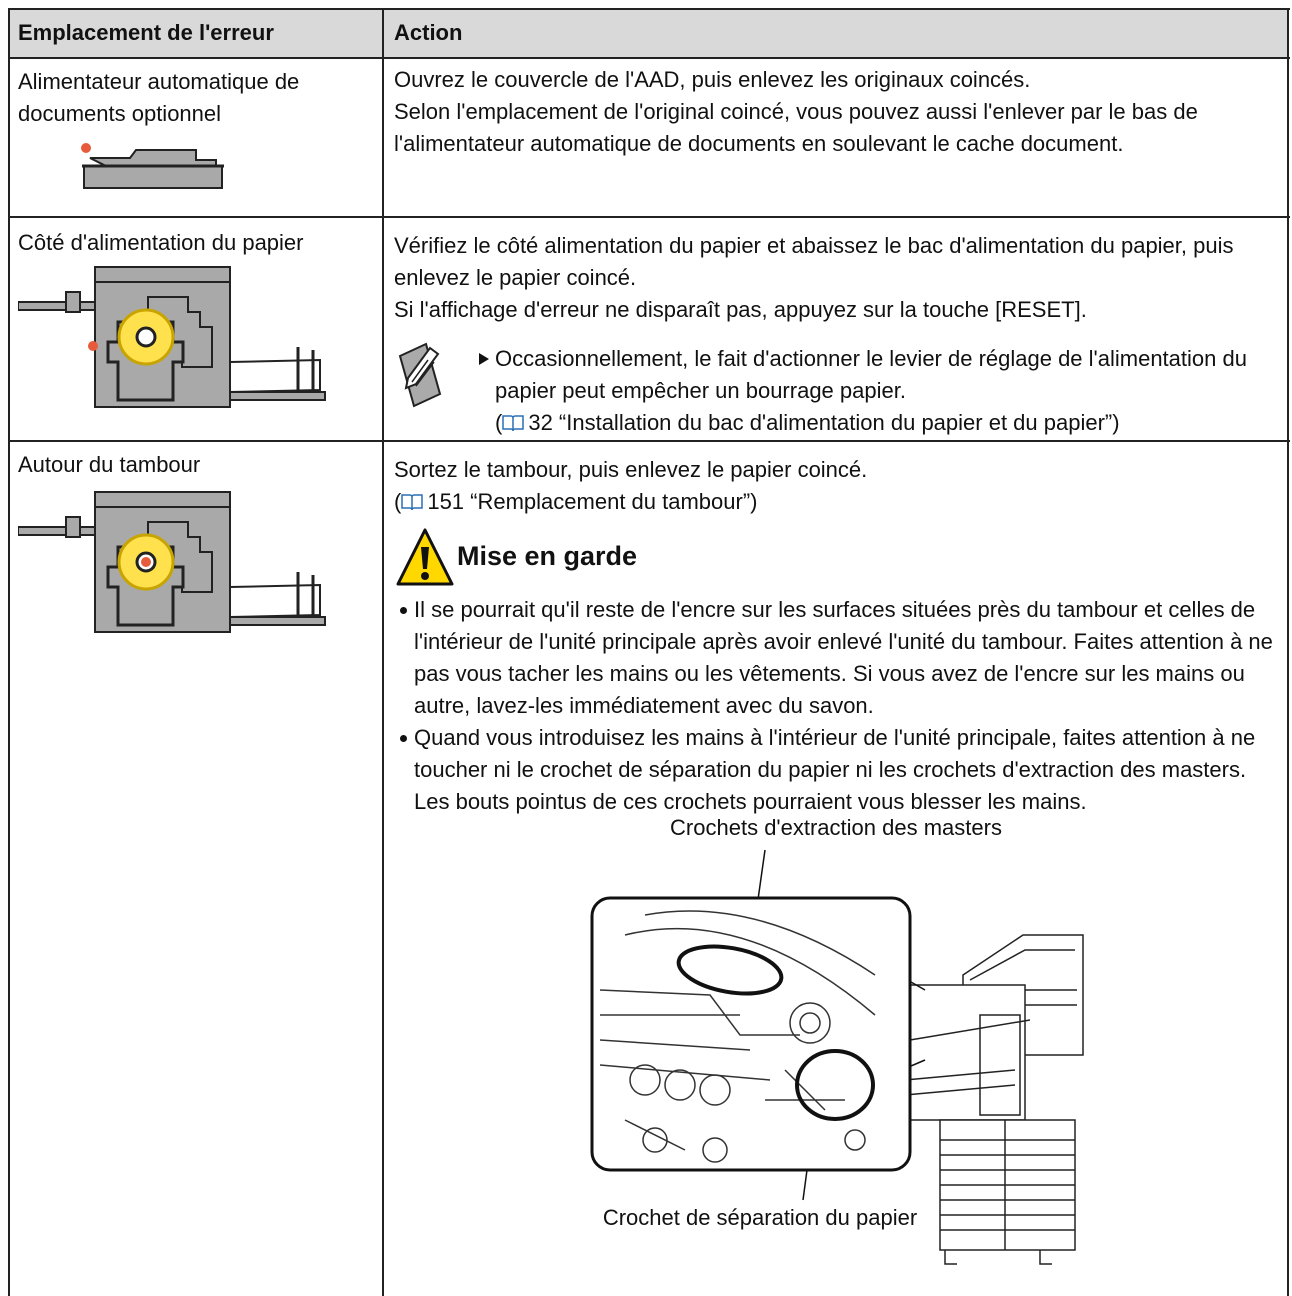 This screenshot has height=1296, width=1292. What do you see at coordinates (109, 464) in the screenshot?
I see `location: Autour du tambour` at bounding box center [109, 464].